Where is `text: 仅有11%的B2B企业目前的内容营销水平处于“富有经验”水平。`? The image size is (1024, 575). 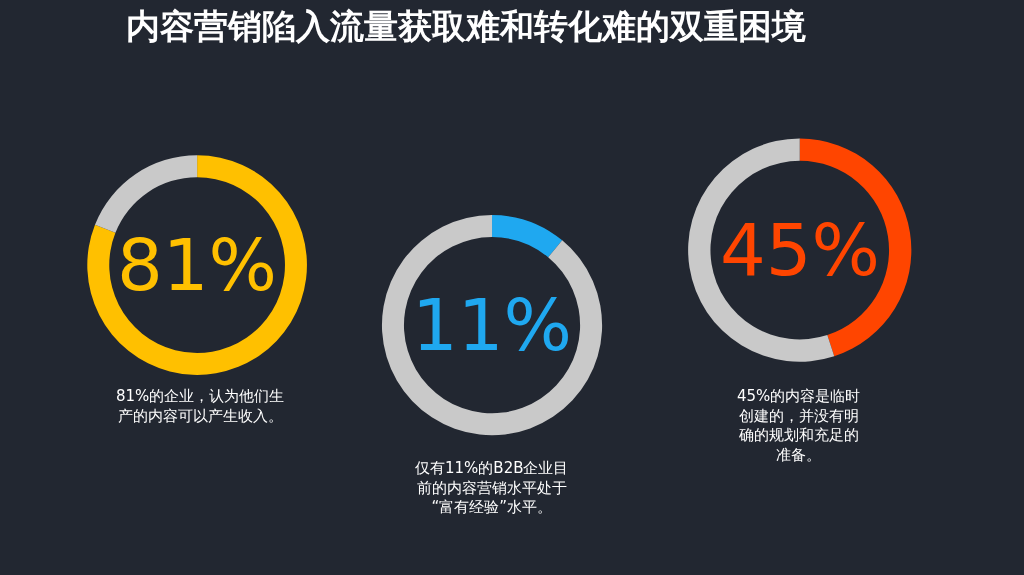
text: 仅有11%的B2B企业目前的内容营销水平处于“富有经验”水平。 is located at coordinates (492, 487).